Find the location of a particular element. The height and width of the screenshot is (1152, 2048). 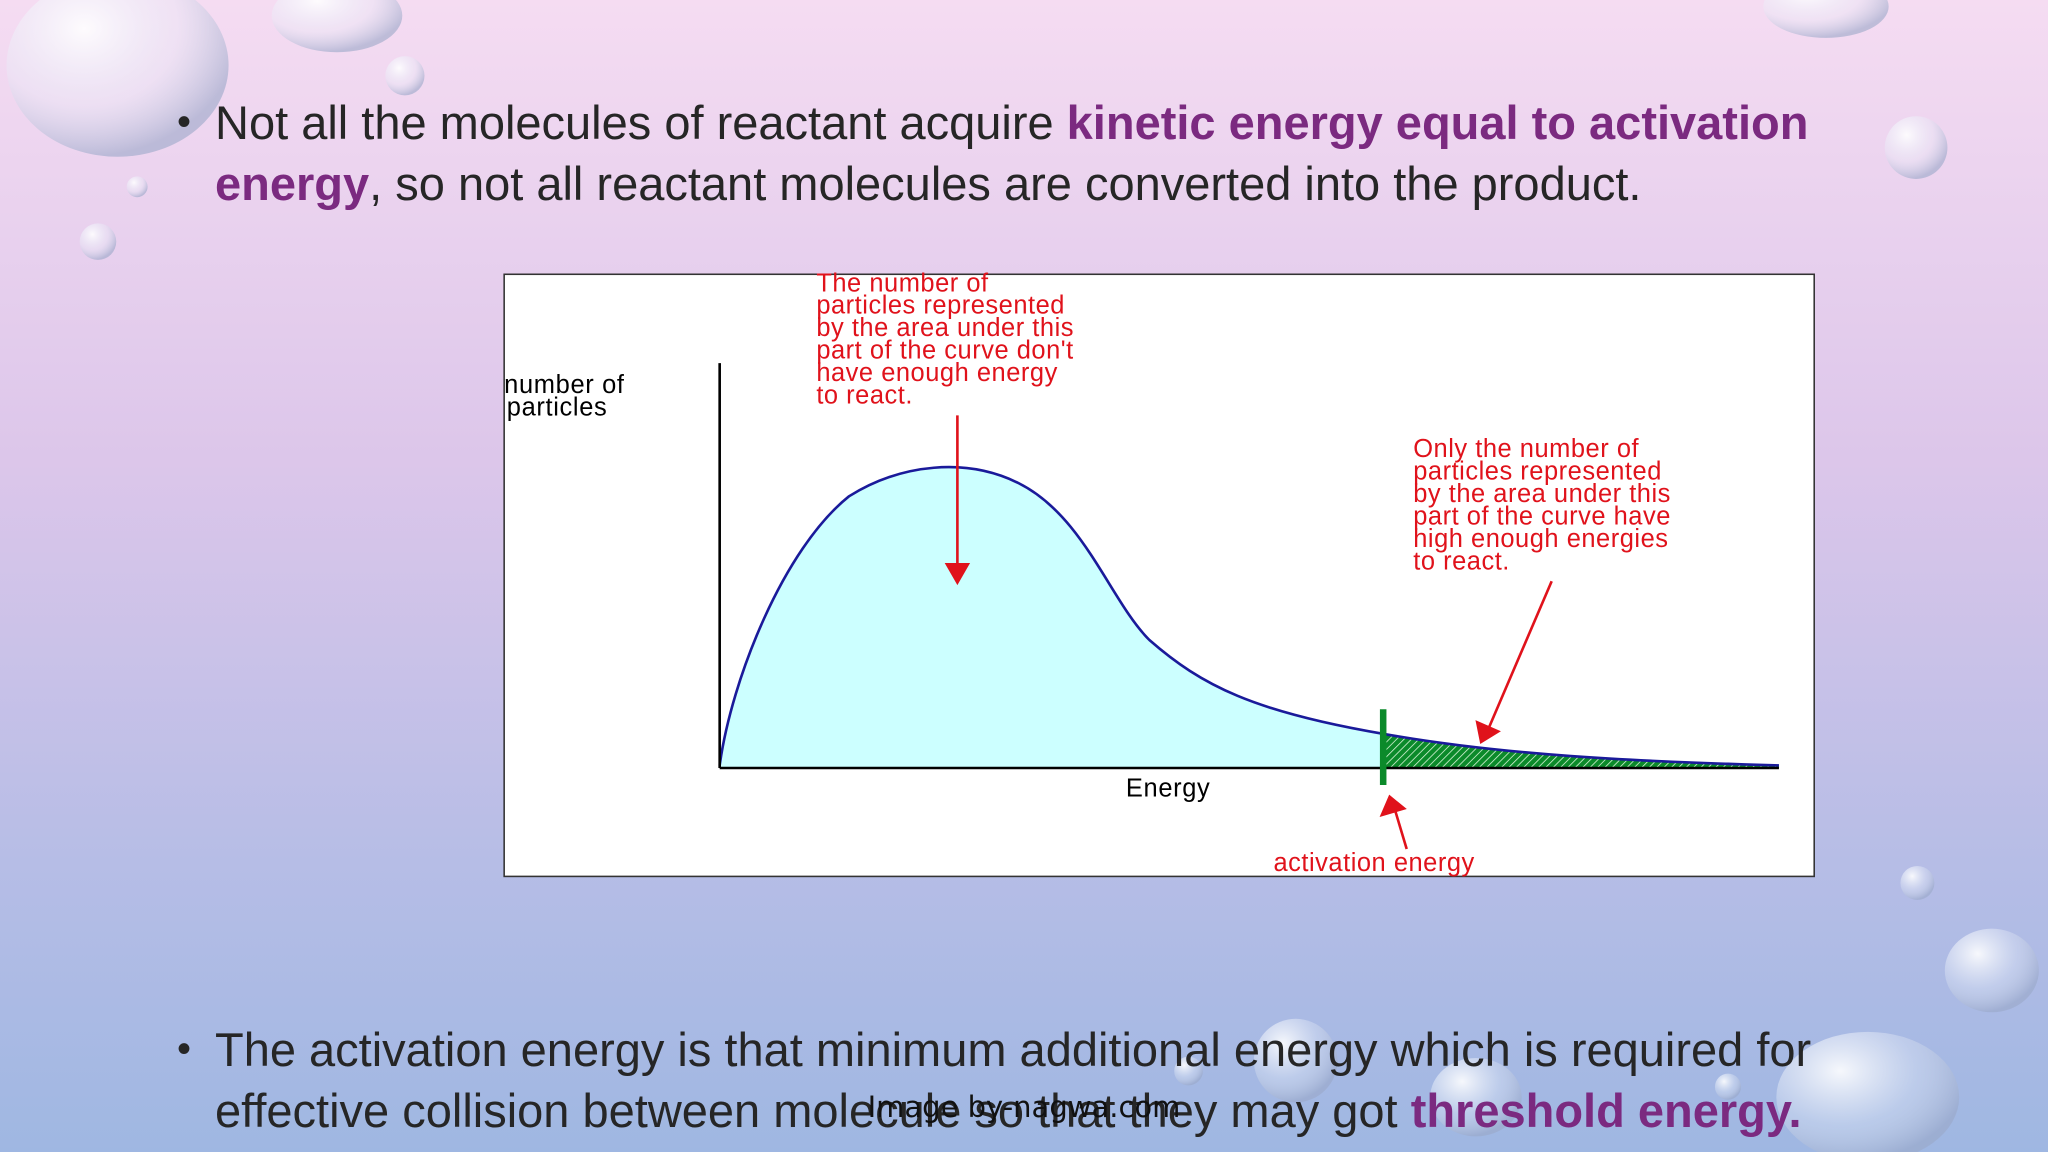

annotation-line: Only the number of is located at coordinates (1526, 449).